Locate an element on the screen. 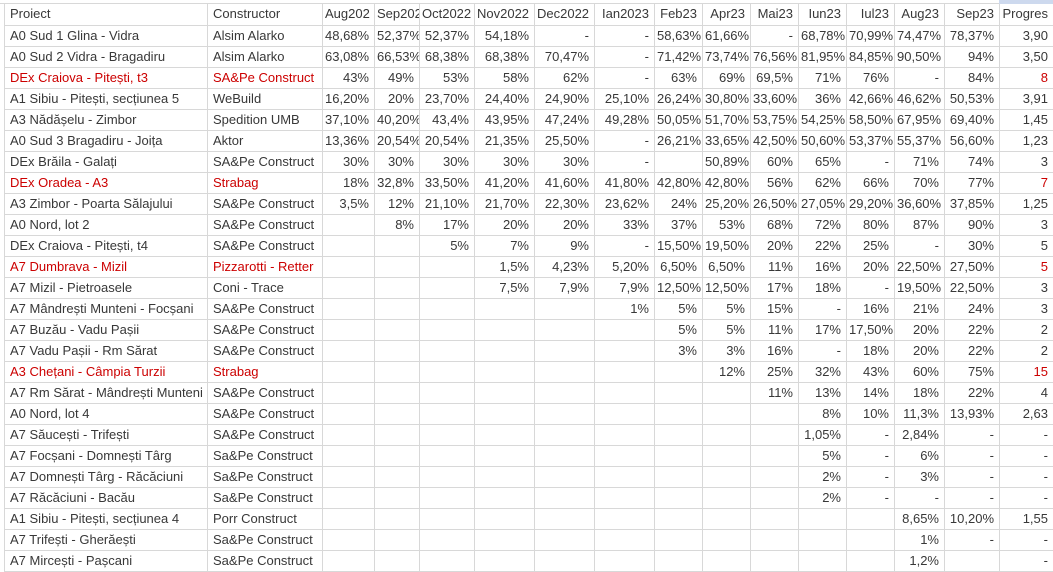 The width and height of the screenshot is (1053, 572). cell-iul23: 14% is located at coordinates (870, 393).